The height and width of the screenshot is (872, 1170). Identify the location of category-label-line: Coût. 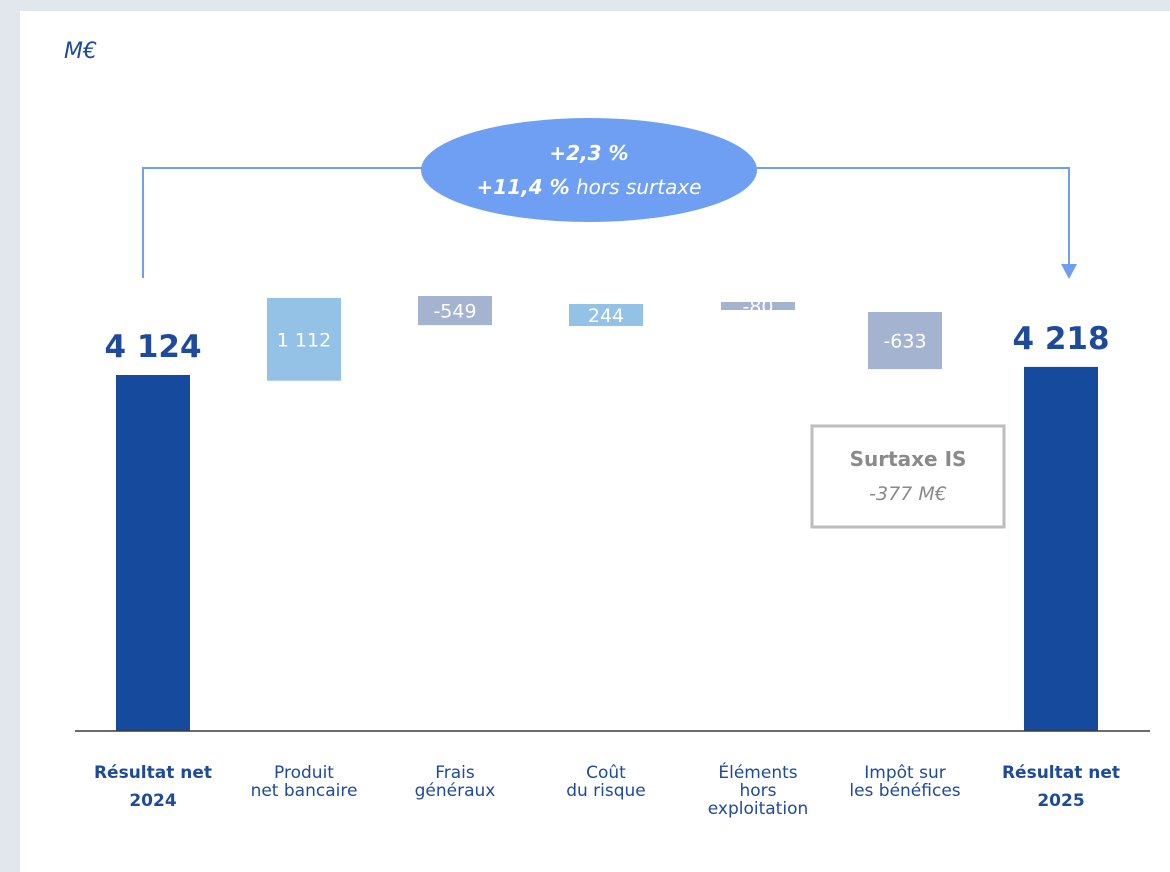
(606, 773).